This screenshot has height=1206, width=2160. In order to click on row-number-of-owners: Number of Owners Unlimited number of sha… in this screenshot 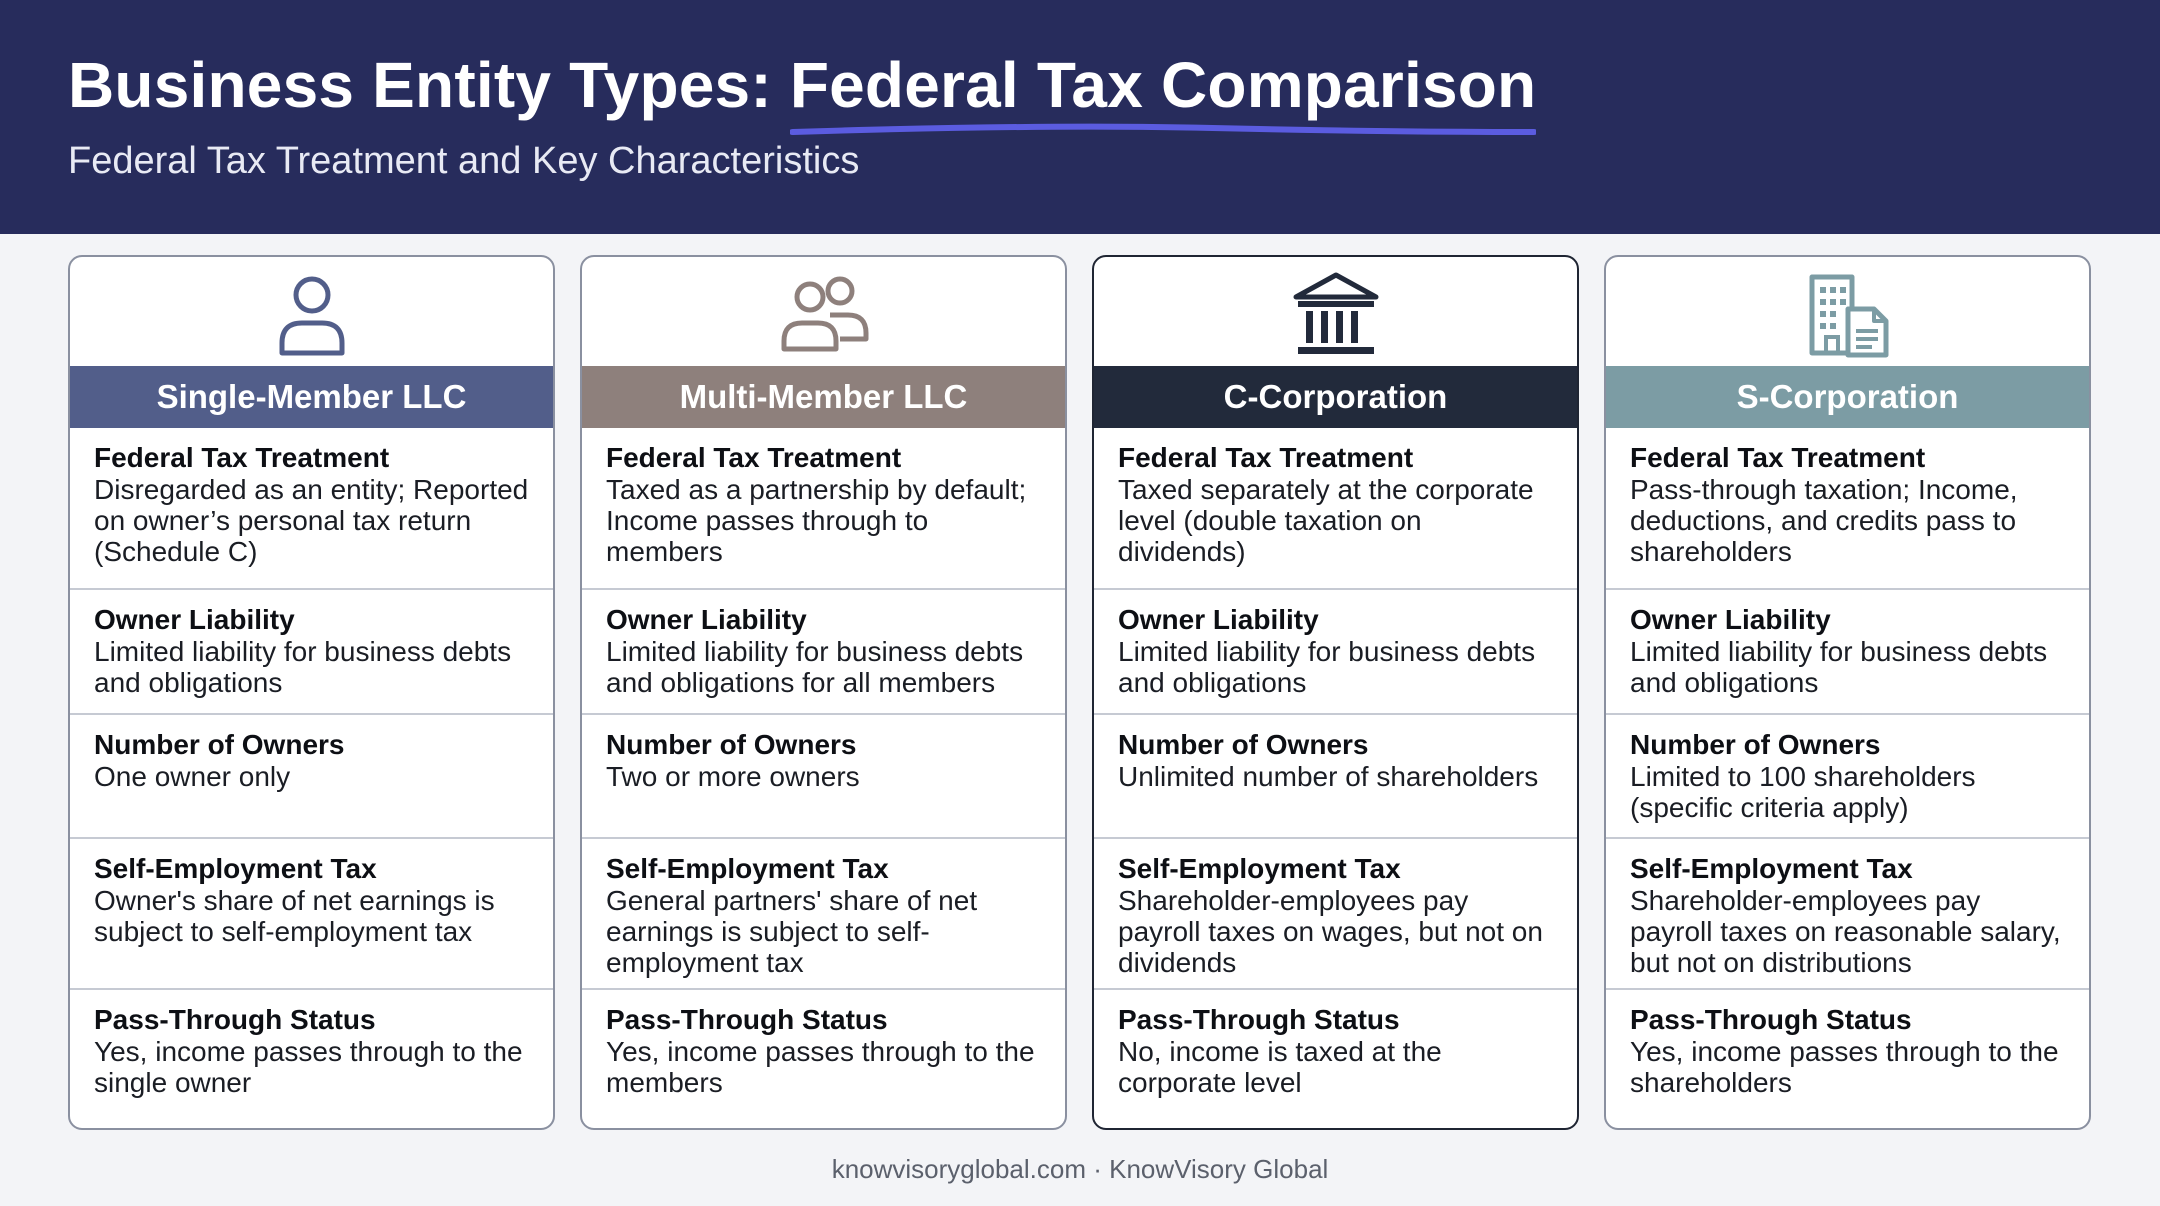, I will do `click(1335, 775)`.